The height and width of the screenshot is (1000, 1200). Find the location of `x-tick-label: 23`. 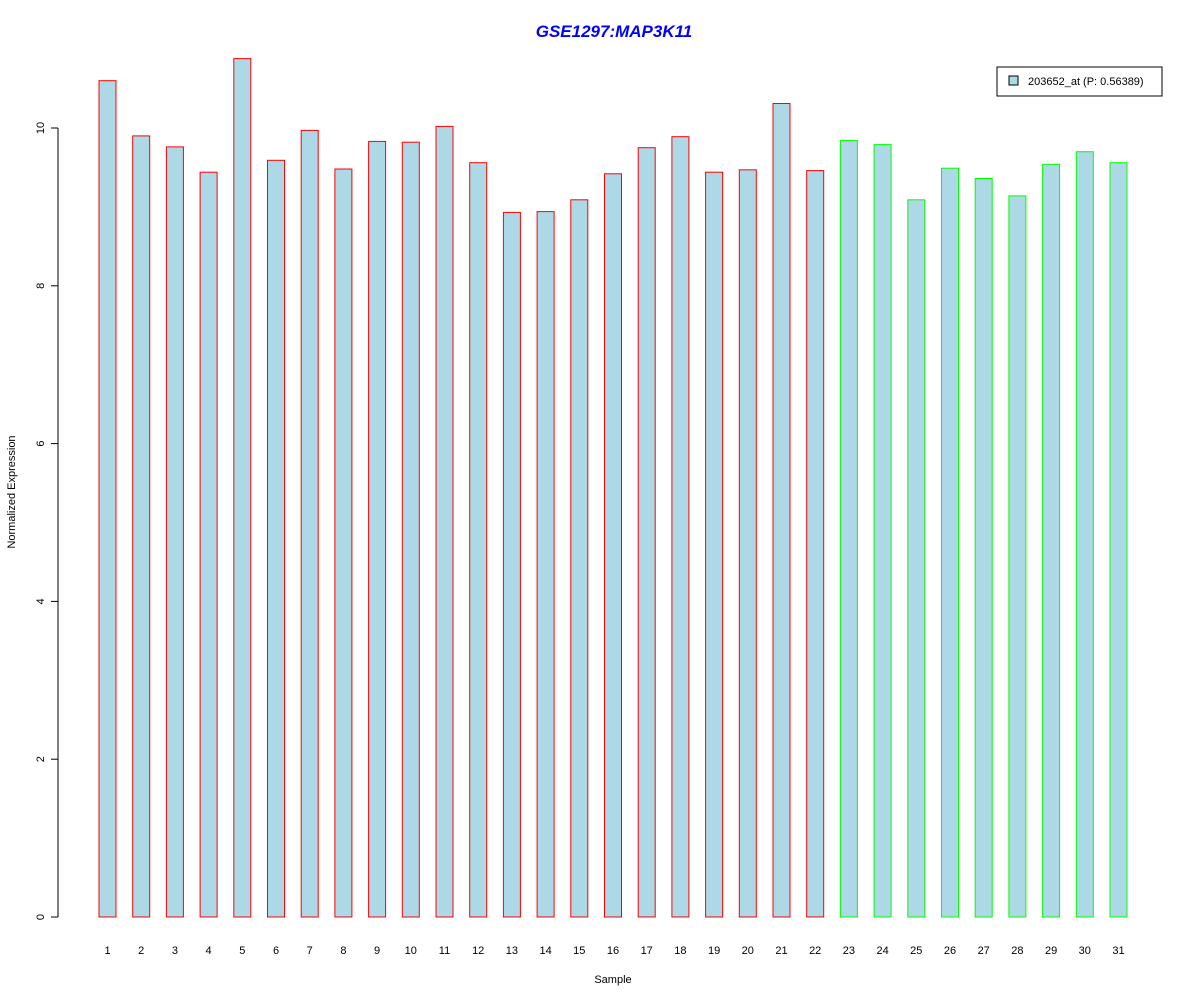

x-tick-label: 23 is located at coordinates (849, 951).